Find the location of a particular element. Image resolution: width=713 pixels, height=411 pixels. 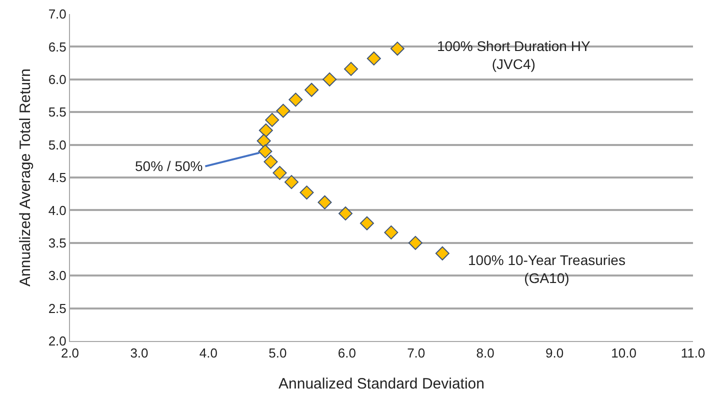

annotation: 100% 10-Year Treasuries (GA10) is located at coordinates (547, 269).